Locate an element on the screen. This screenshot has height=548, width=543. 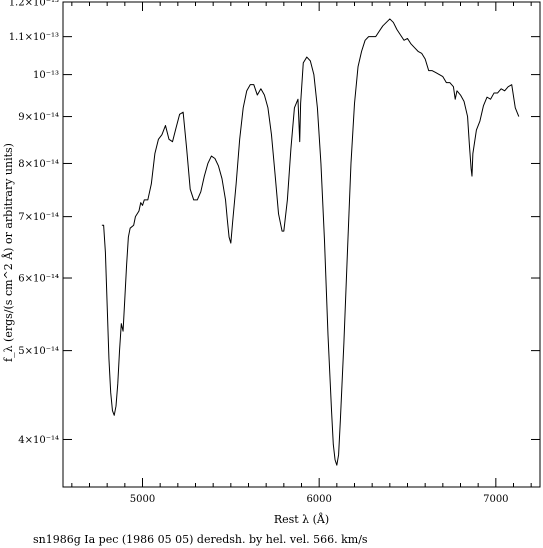
y-tick-label: 1.2×10⁻¹³ is located at coordinates (34, 4).